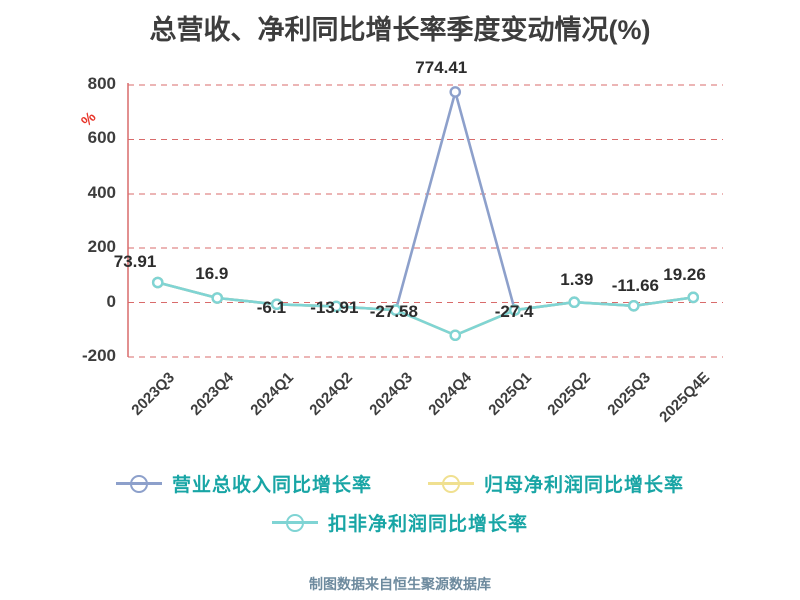 This screenshot has width=800, height=600. Describe the element at coordinates (400, 483) in the screenshot. I see `legend-row-1: 营业总收入同比增长率 归母净利润同比增长率` at that location.